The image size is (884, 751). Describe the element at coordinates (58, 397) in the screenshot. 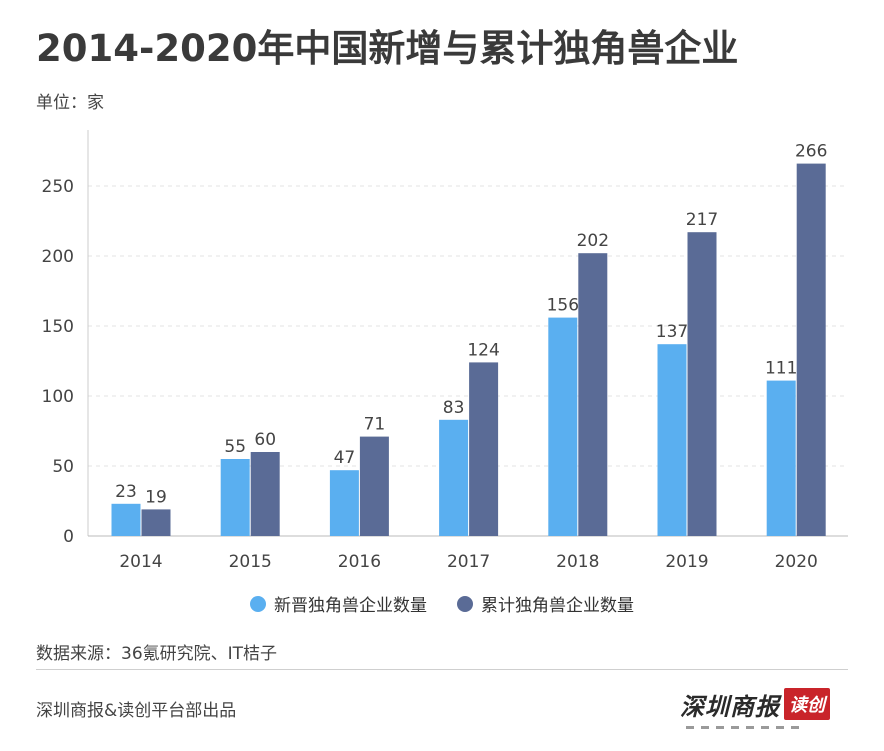

I see `y-tick-label: 100` at that location.